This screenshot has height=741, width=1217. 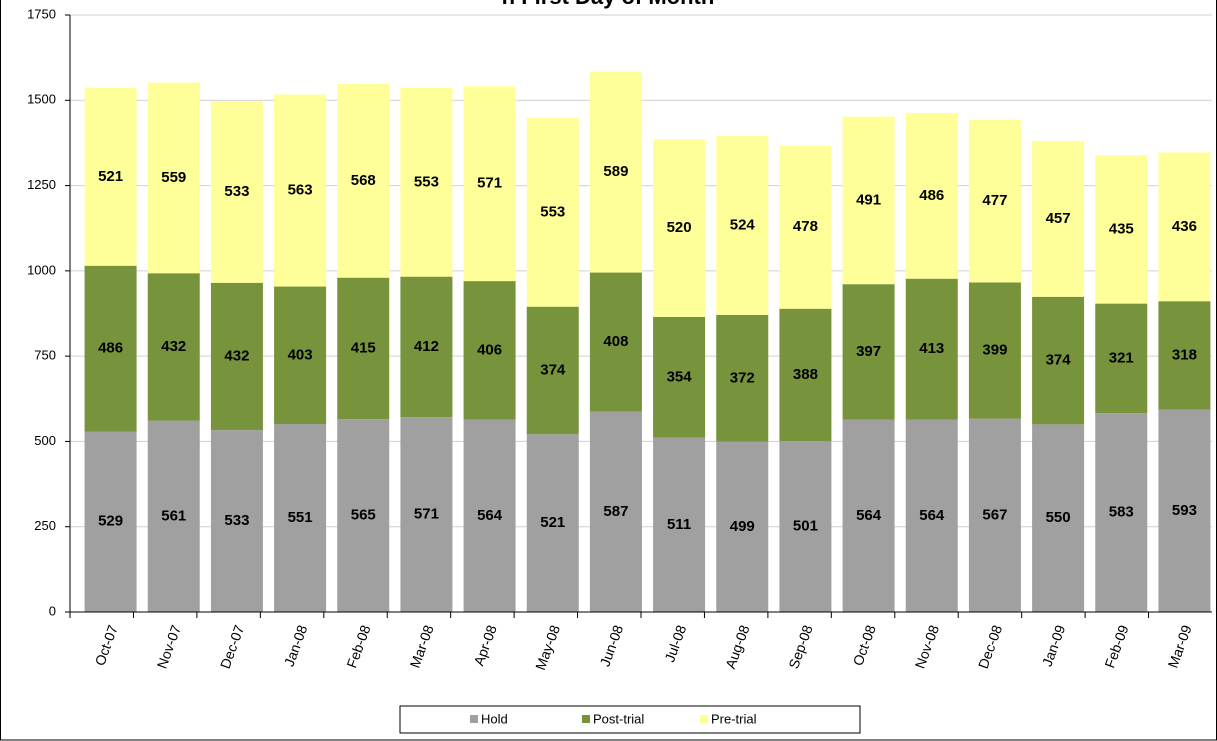 I want to click on data-label: 406, so click(x=489, y=349).